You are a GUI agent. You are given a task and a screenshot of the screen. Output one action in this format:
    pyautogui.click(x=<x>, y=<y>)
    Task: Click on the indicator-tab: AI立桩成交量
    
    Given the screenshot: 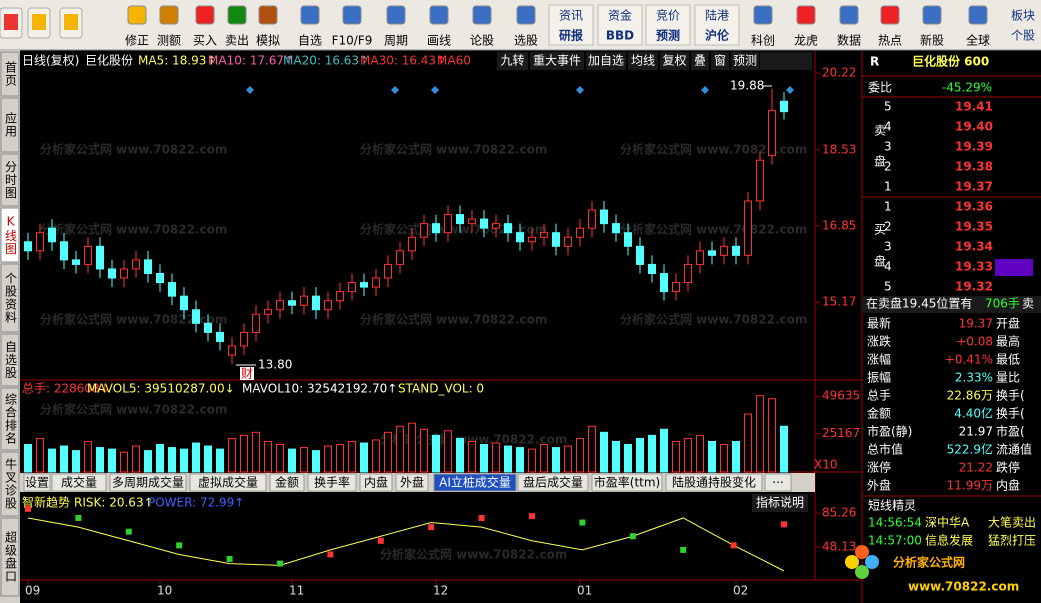 What is the action you would take?
    pyautogui.click(x=475, y=482)
    